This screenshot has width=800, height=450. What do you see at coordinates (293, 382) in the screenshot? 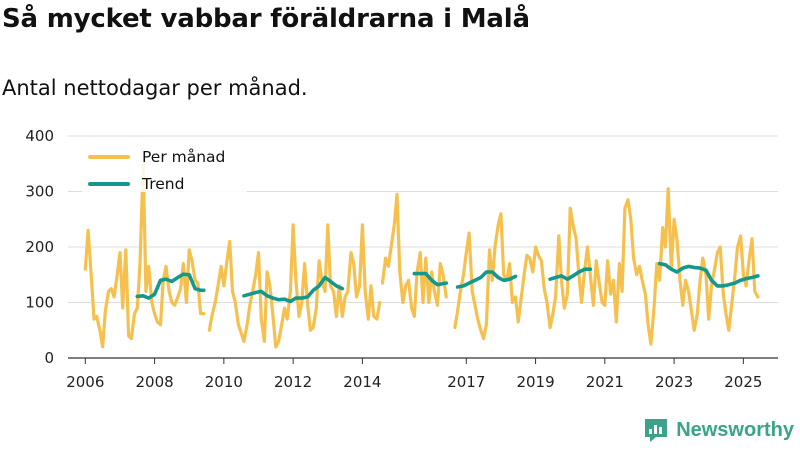
I see `x-tick-label: 2012` at bounding box center [293, 382].